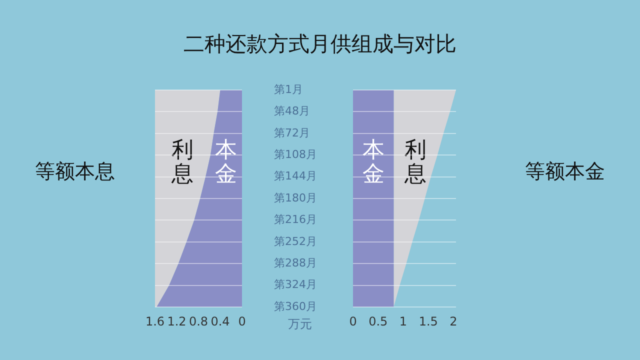  Describe the element at coordinates (300, 324) in the screenshot. I see `x-axis-title: 万元` at that location.